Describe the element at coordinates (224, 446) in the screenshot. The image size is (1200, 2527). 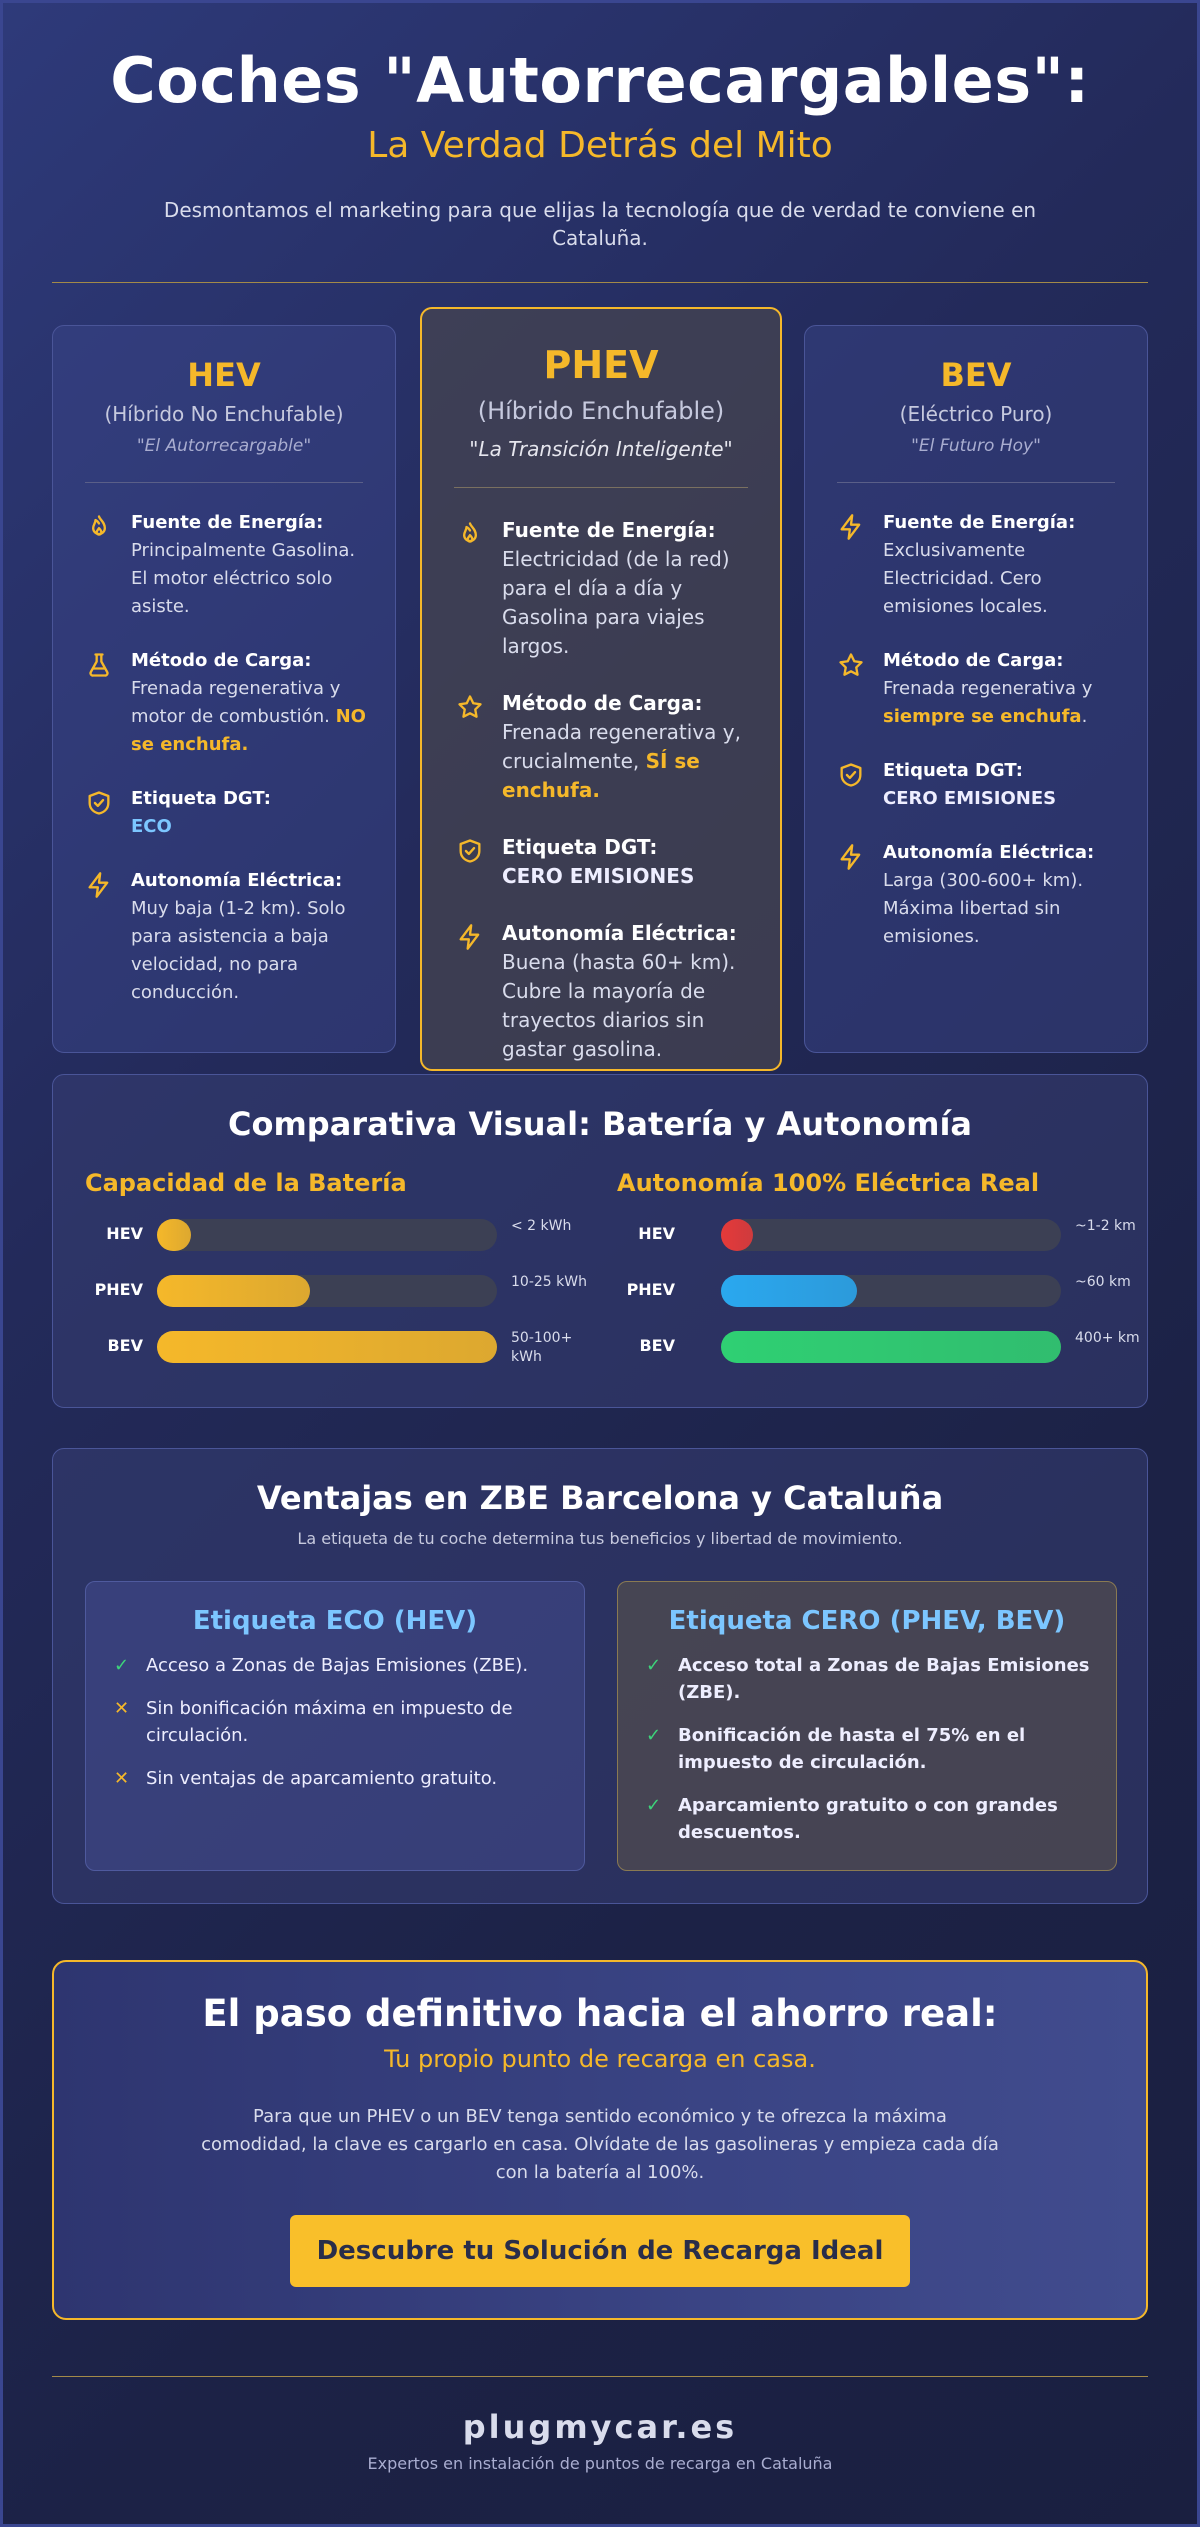
I see `card-quote: "El Autorrecargable"` at that location.